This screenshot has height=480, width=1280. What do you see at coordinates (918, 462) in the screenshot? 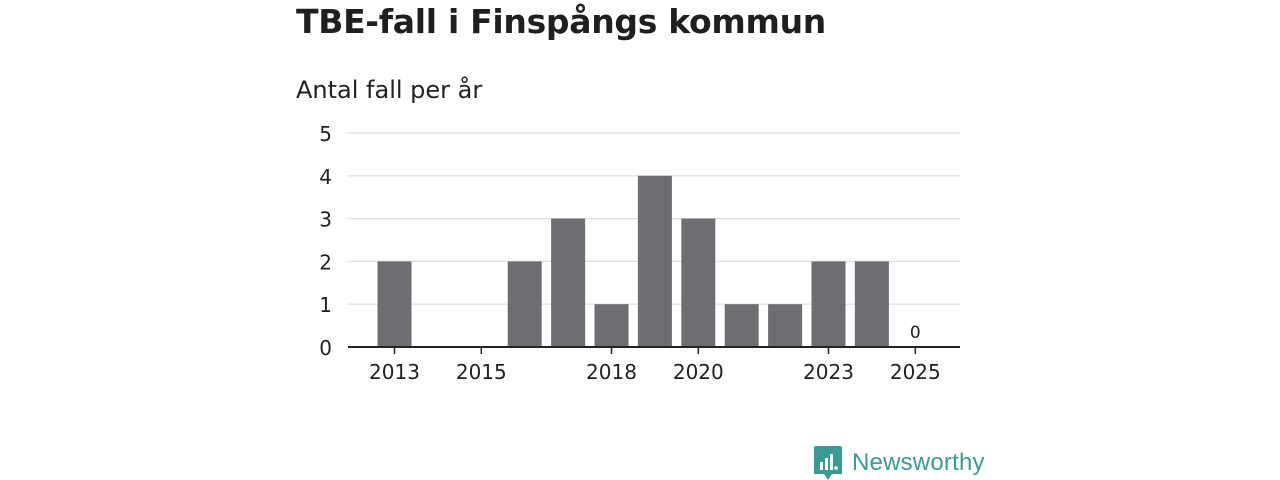
I see `brand-name: Newsworthy` at bounding box center [918, 462].